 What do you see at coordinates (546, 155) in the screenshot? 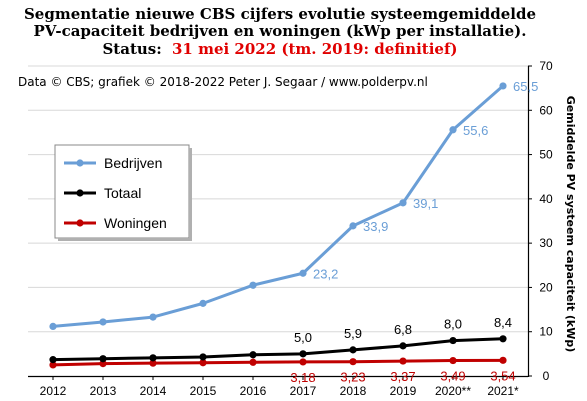
I see `y-tick-label: 50` at bounding box center [546, 155].